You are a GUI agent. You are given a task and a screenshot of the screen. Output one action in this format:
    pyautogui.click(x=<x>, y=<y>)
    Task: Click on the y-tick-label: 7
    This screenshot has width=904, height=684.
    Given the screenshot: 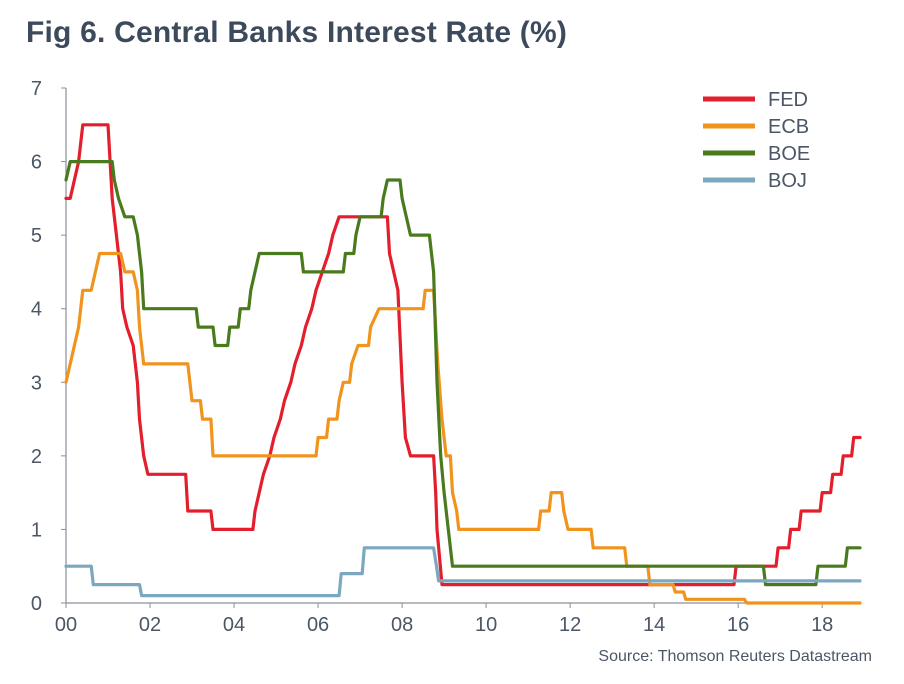 What is the action you would take?
    pyautogui.click(x=36, y=89)
    